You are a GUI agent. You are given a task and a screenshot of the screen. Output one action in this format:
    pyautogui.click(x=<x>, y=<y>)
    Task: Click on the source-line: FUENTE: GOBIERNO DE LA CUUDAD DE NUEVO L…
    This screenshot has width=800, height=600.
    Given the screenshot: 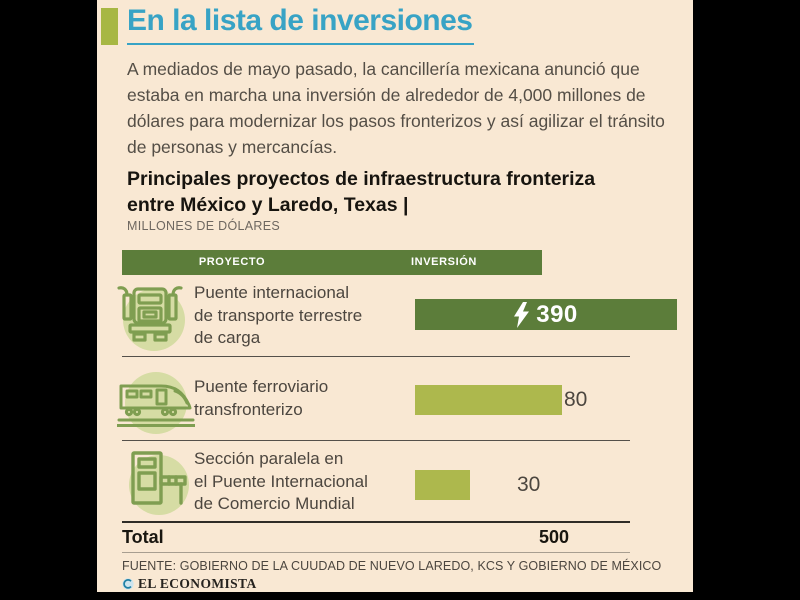 What is the action you would take?
    pyautogui.click(x=392, y=566)
    